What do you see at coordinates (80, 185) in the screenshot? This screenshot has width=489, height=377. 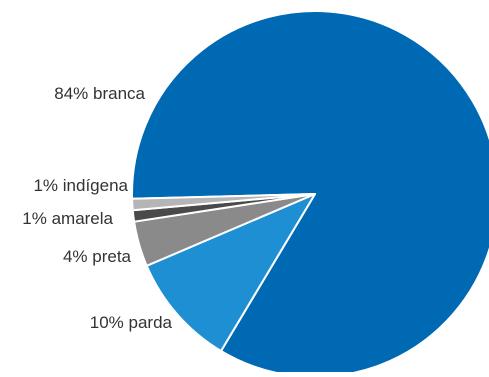 I see `slice-label-indígena: 1% indígena` at bounding box center [80, 185].